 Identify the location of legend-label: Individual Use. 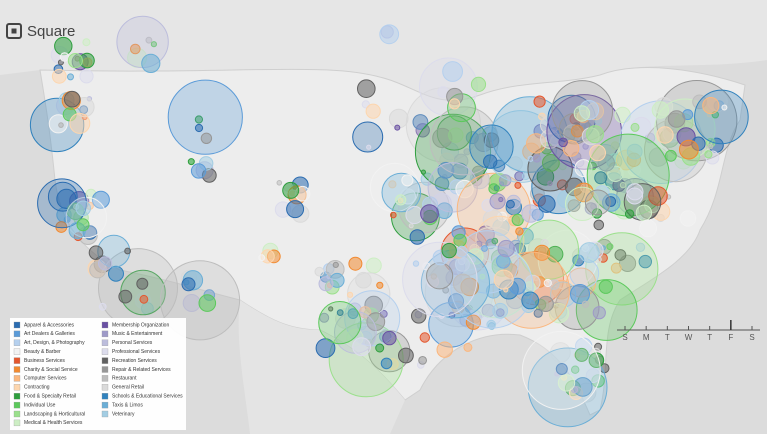
(40, 405).